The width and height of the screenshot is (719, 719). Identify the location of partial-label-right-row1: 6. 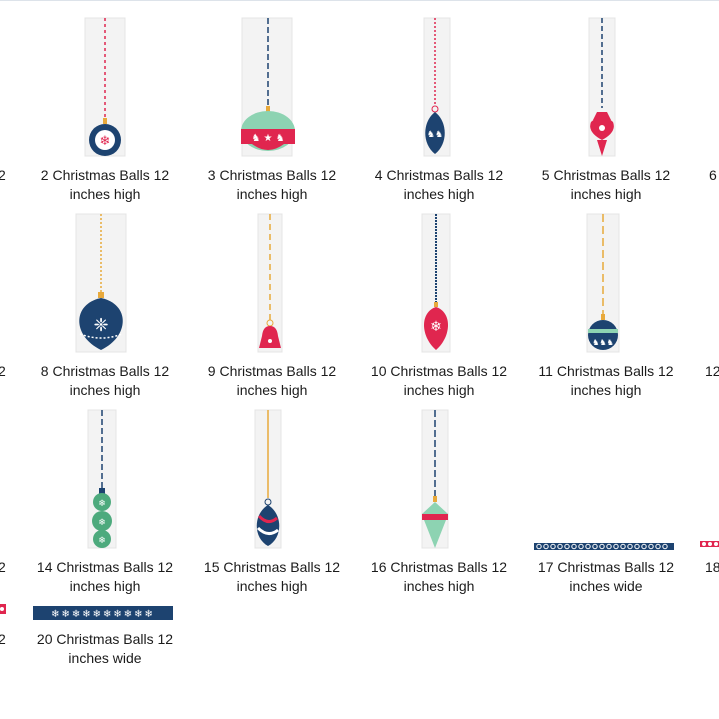
(713, 175).